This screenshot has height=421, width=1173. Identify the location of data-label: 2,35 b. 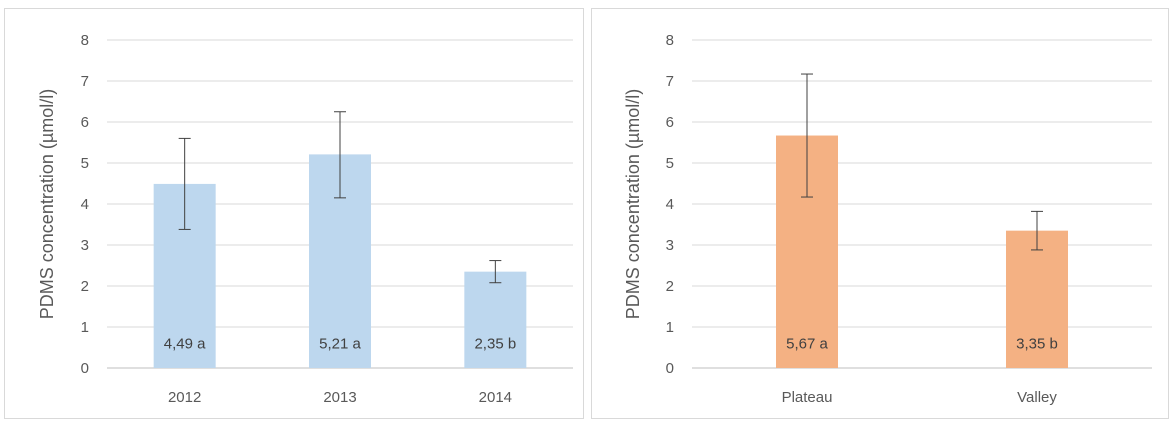
(495, 343).